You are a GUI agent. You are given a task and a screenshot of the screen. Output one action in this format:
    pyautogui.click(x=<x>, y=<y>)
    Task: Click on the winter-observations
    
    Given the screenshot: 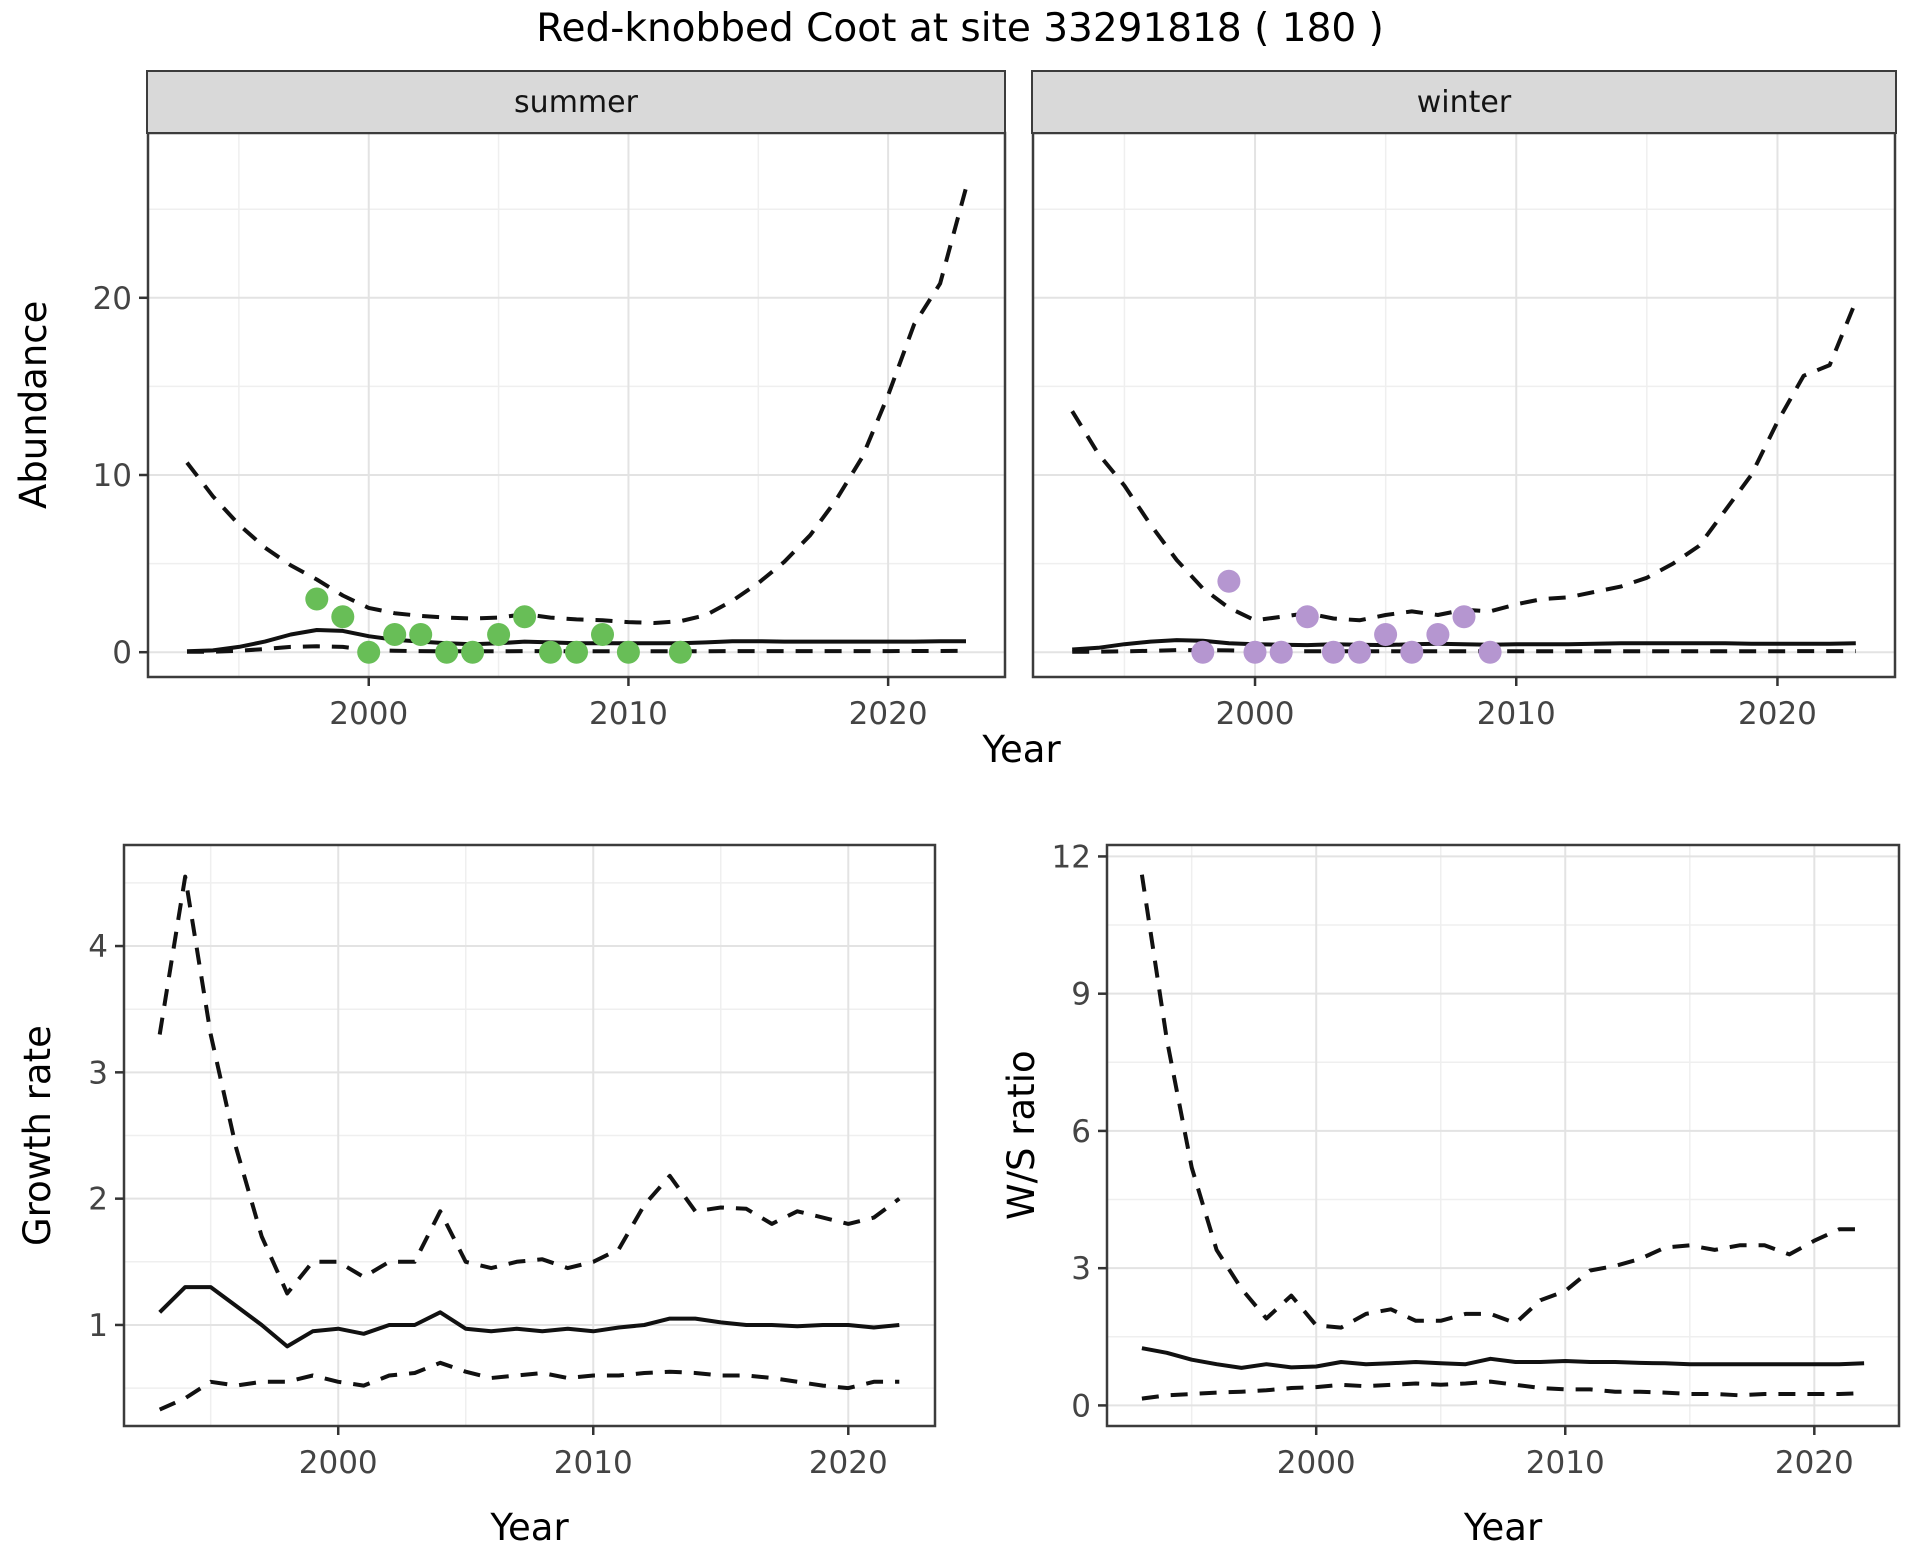 What is the action you would take?
    pyautogui.click(x=1346, y=616)
    